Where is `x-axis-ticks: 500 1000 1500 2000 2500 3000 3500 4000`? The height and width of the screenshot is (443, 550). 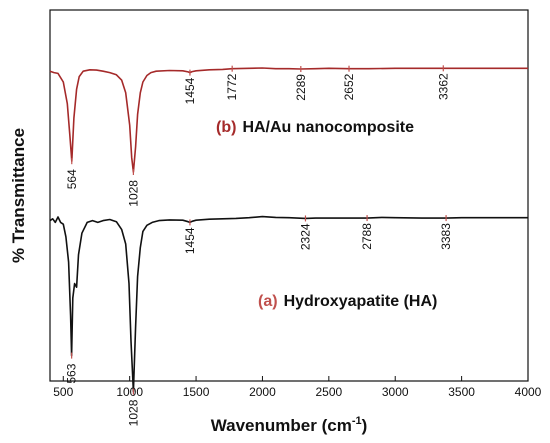 x-axis-ticks: 500 1000 1500 2000 2500 3000 3500 4000 is located at coordinates (297, 387).